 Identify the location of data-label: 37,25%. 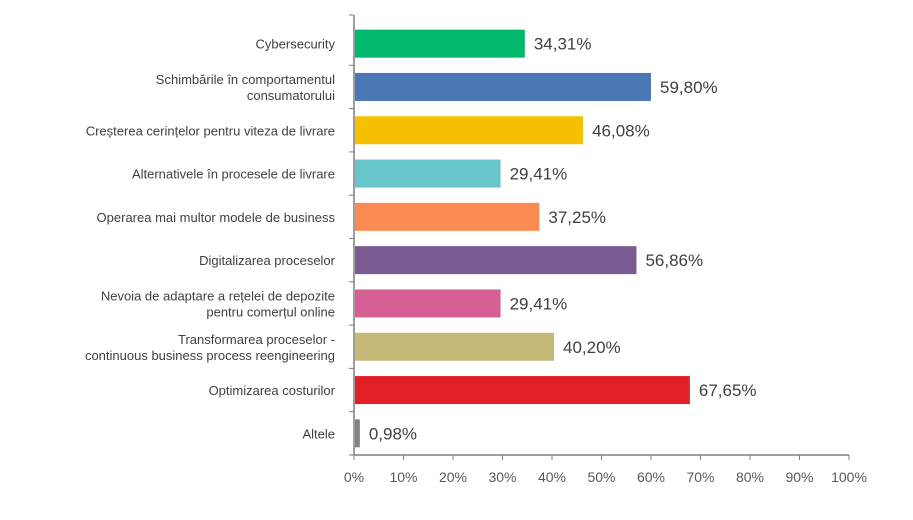
(577, 217).